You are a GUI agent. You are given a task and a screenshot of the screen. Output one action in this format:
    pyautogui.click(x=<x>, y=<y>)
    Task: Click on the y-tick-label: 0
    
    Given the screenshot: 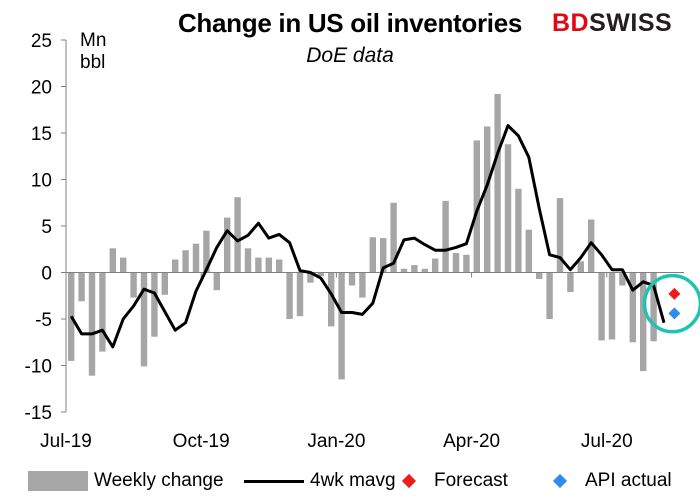 What is the action you would take?
    pyautogui.click(x=46, y=274)
    